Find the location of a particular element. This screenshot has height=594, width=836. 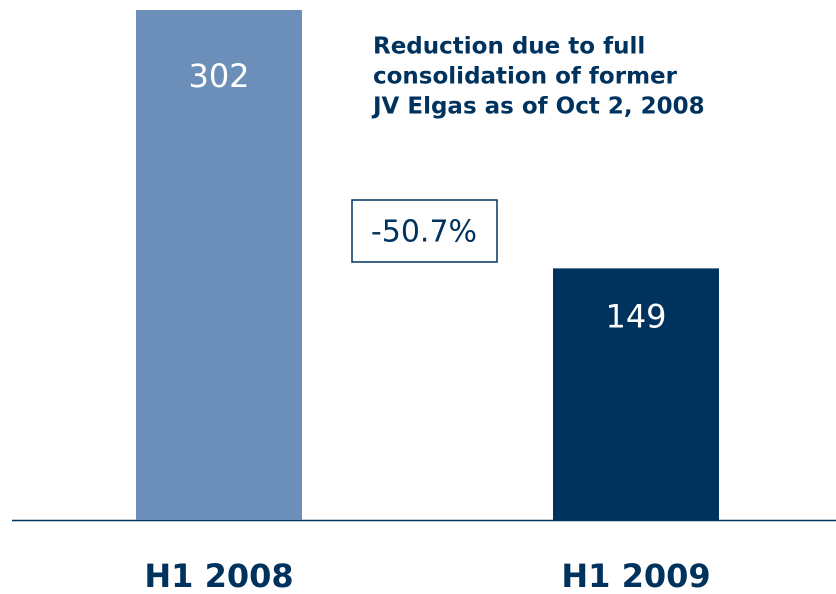

annotation-line: JV Elgas as of Oct 2, 2008 is located at coordinates (538, 107).